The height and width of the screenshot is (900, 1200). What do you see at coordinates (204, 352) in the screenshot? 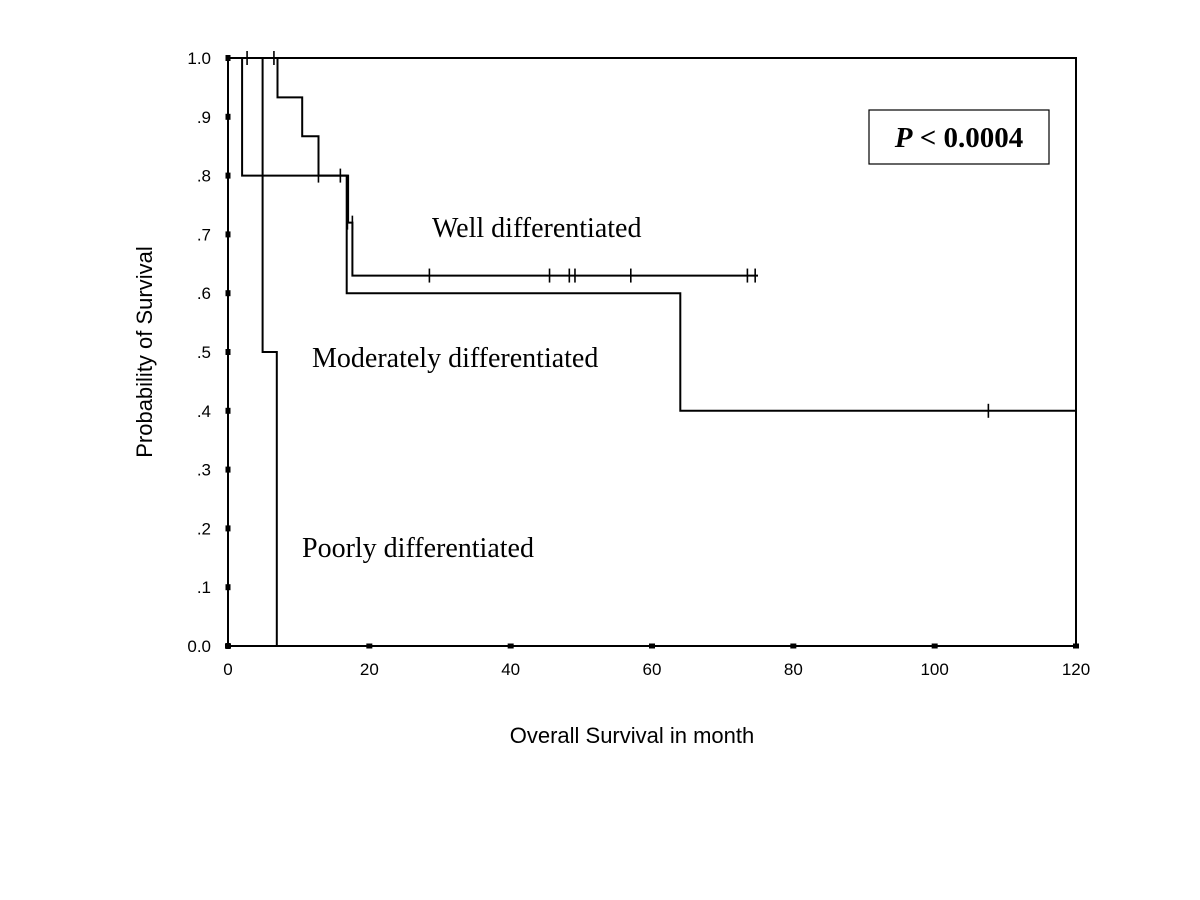
I see `y-tick-label: .5` at bounding box center [204, 352].